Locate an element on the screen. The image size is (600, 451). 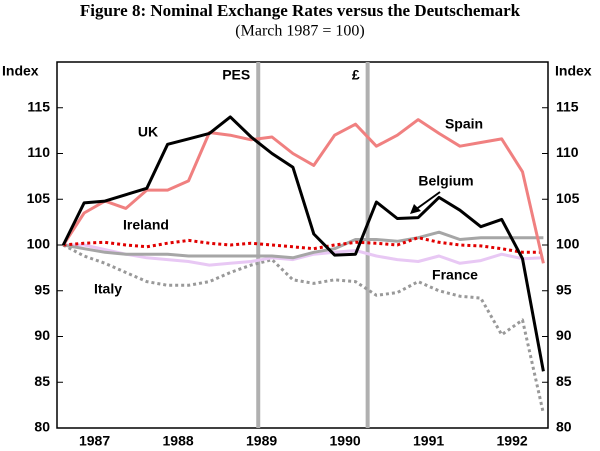
x-tick-label: 1990 is located at coordinates (345, 441).